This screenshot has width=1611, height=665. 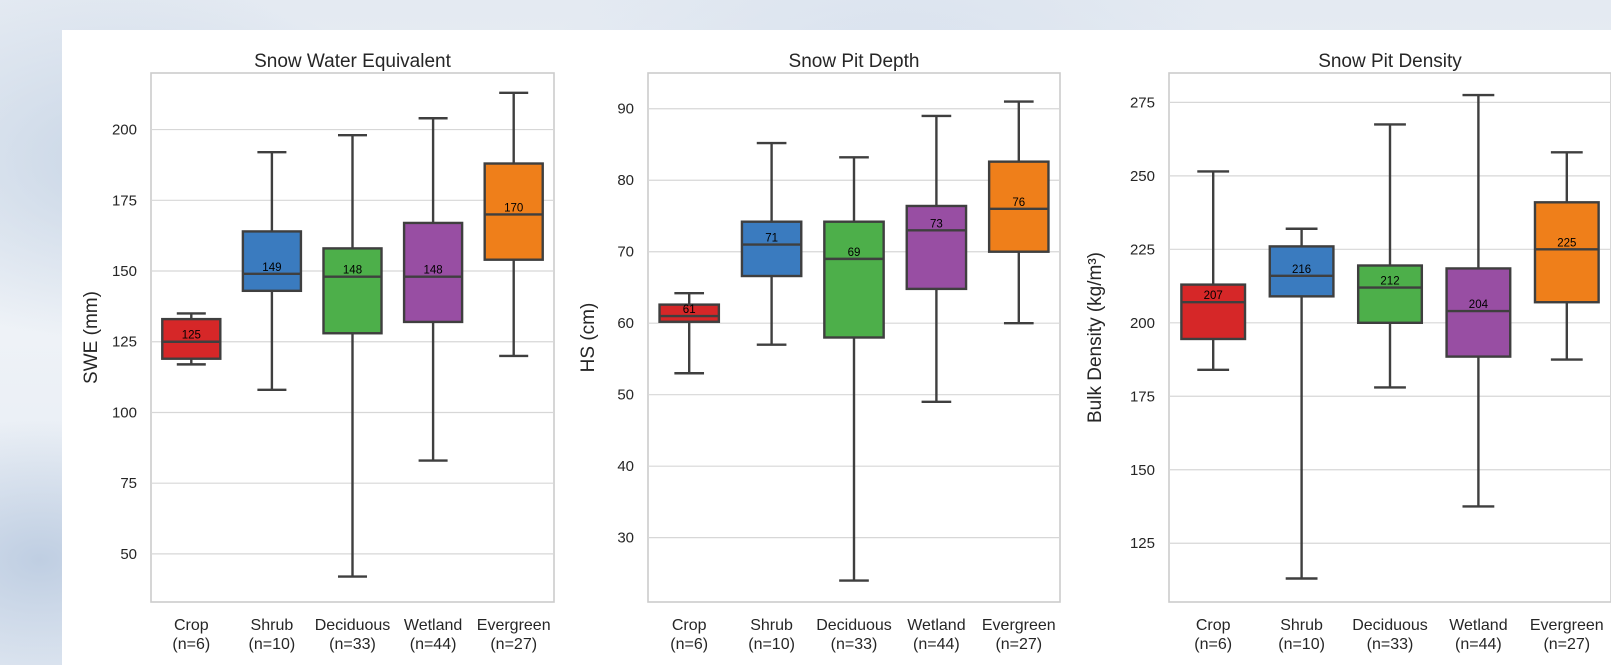 What do you see at coordinates (1301, 403) in the screenshot?
I see `box-shrub: 216` at bounding box center [1301, 403].